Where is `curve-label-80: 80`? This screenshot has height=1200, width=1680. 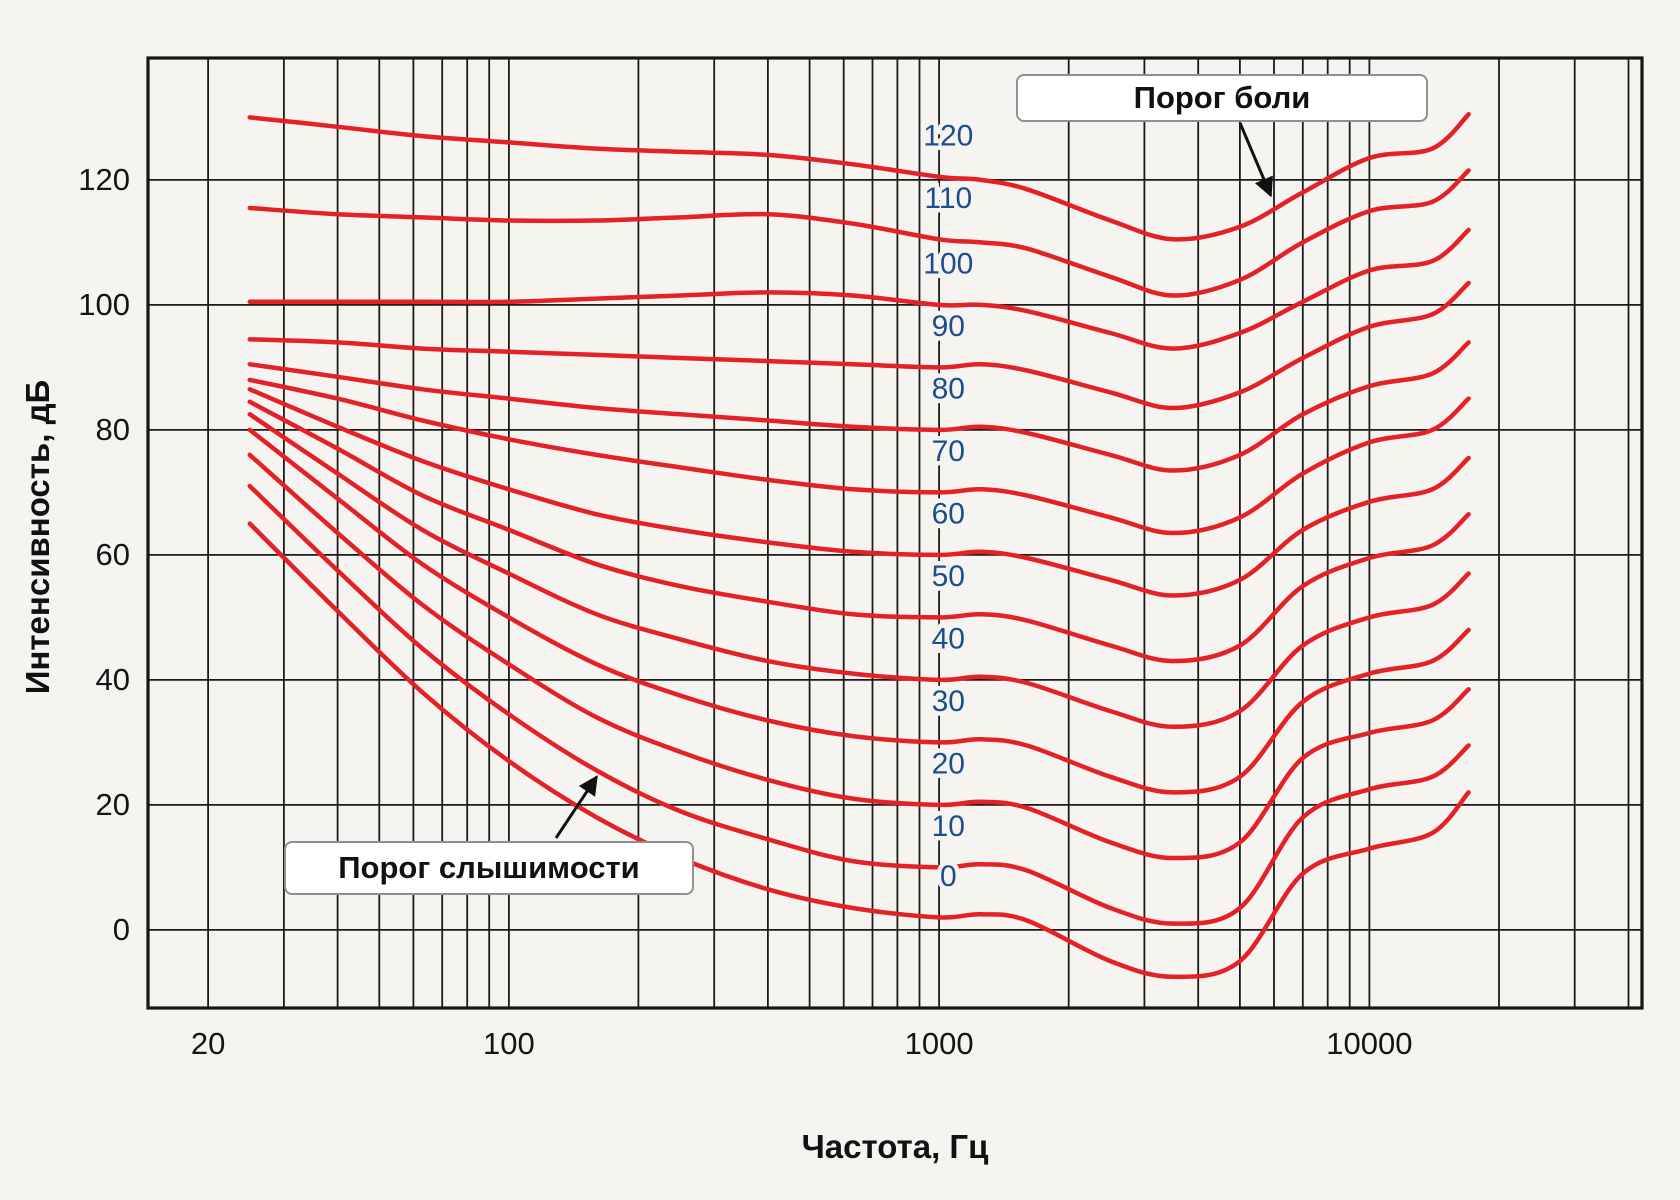 curve-label-80: 80 is located at coordinates (948, 389).